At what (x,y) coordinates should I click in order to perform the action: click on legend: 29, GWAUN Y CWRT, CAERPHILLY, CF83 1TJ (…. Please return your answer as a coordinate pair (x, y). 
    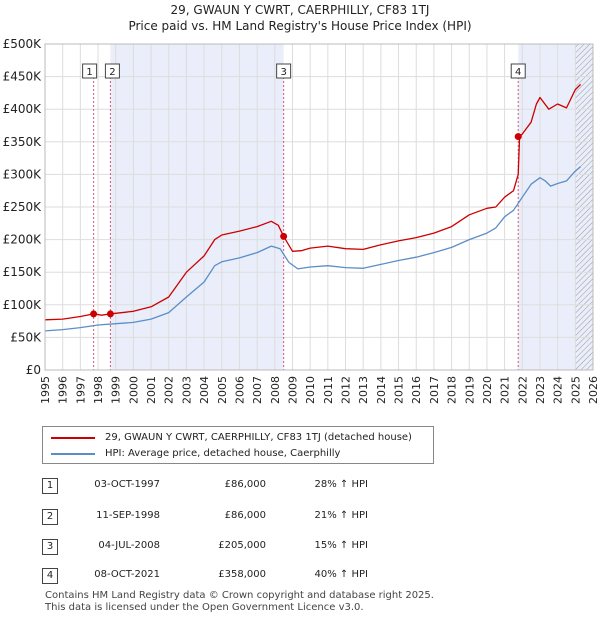
    Looking at the image, I should click on (238, 445).